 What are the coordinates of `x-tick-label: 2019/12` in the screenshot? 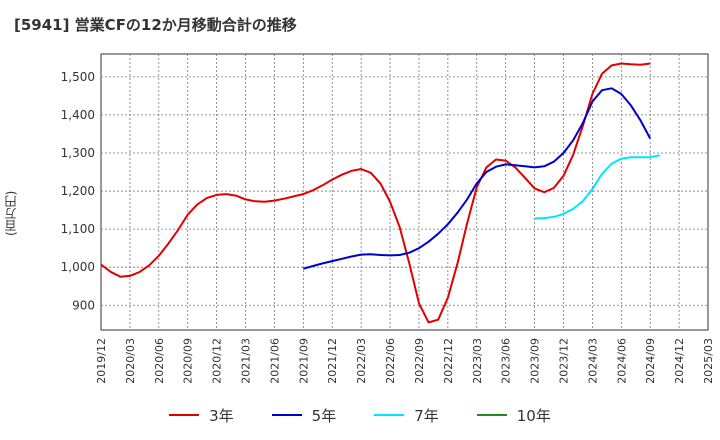 It's located at (101, 361).